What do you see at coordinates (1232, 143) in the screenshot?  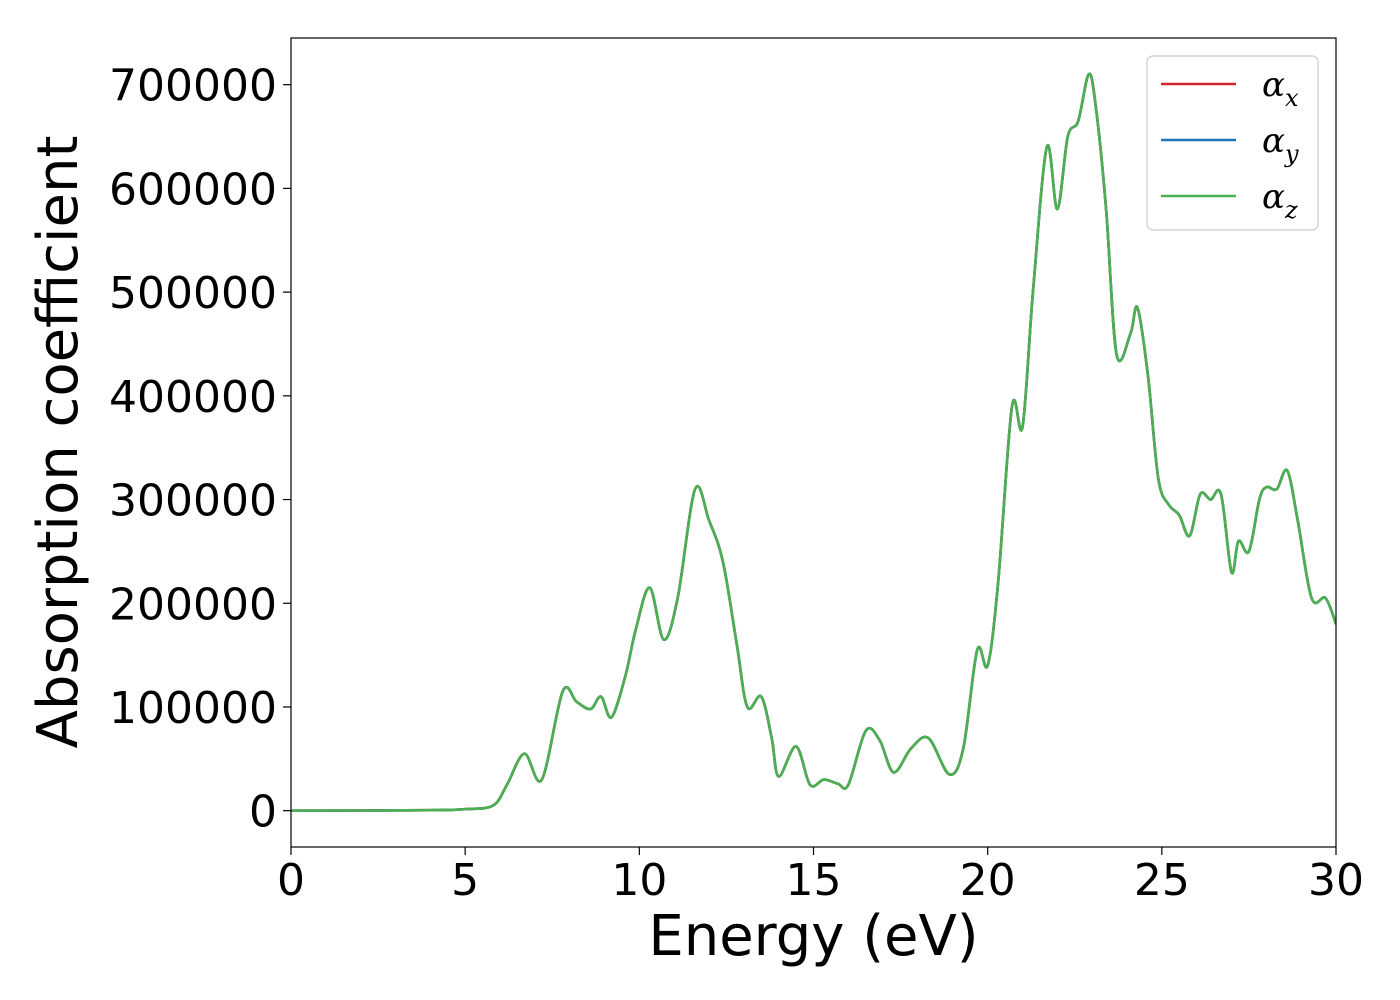 I see `legend-frame` at bounding box center [1232, 143].